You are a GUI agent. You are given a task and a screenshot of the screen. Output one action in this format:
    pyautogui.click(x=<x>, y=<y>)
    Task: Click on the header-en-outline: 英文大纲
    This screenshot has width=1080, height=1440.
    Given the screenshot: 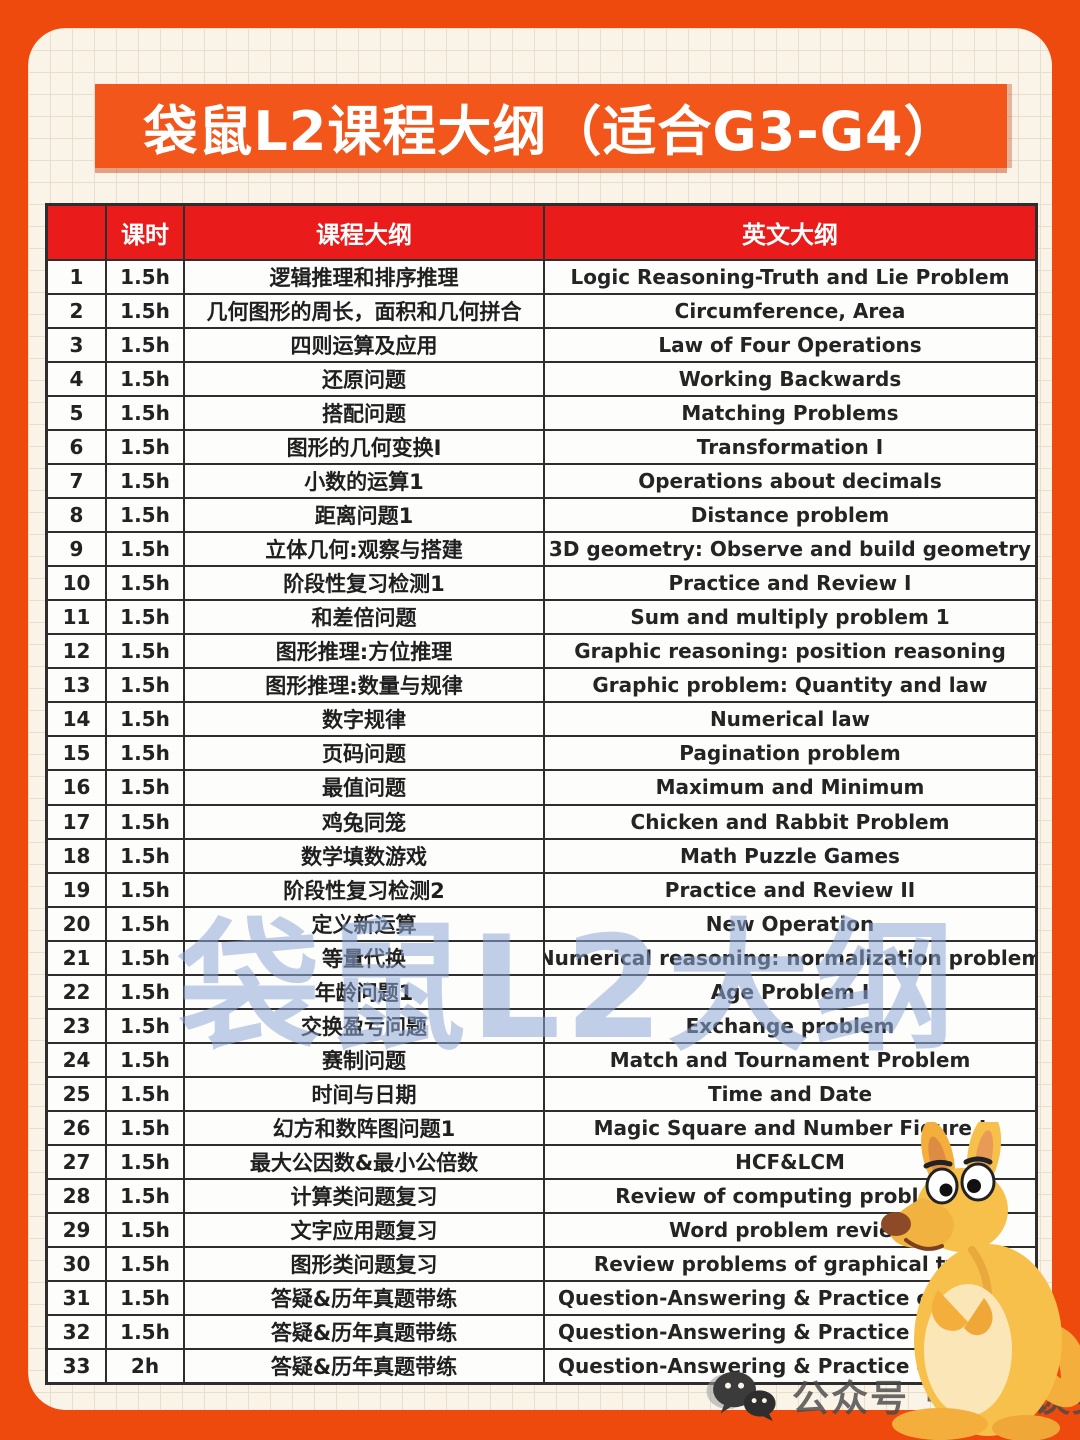 What is the action you would take?
    pyautogui.click(x=789, y=232)
    